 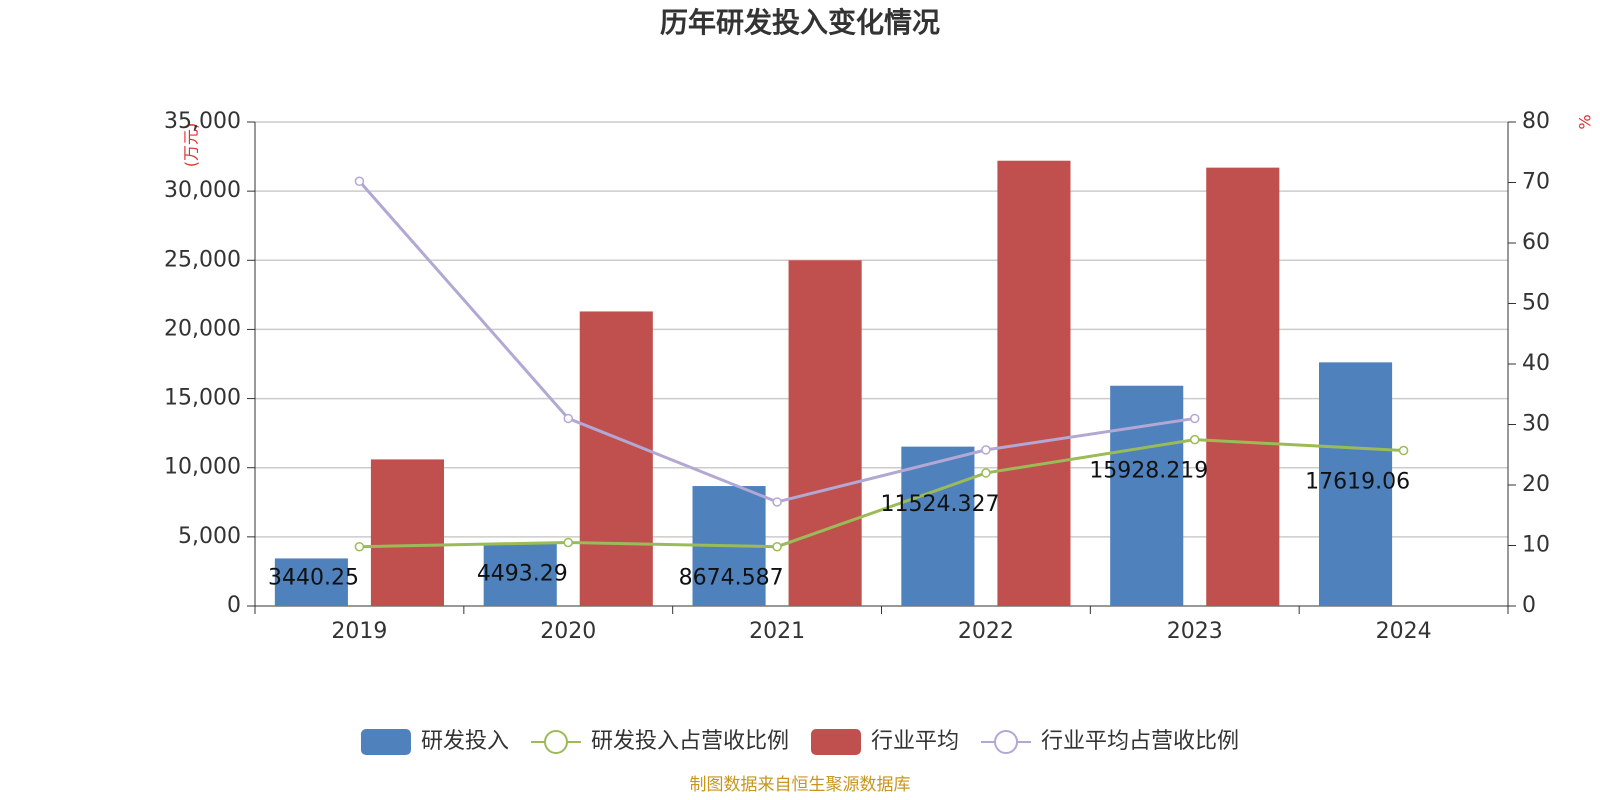 I want to click on y-tick-label: 20,000, so click(x=202, y=328).